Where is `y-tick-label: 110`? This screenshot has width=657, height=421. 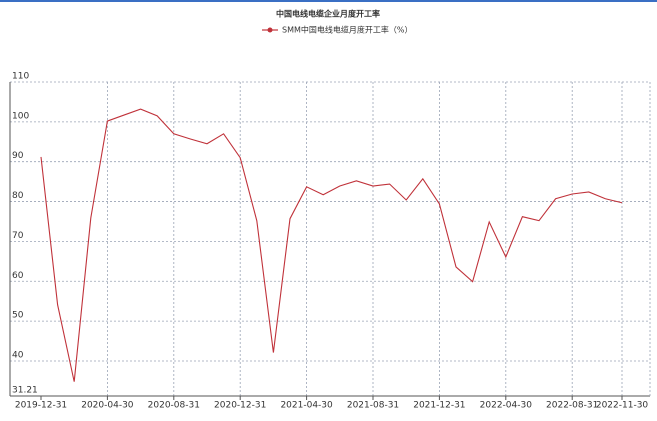
y-tick-label: 110 is located at coordinates (20, 77).